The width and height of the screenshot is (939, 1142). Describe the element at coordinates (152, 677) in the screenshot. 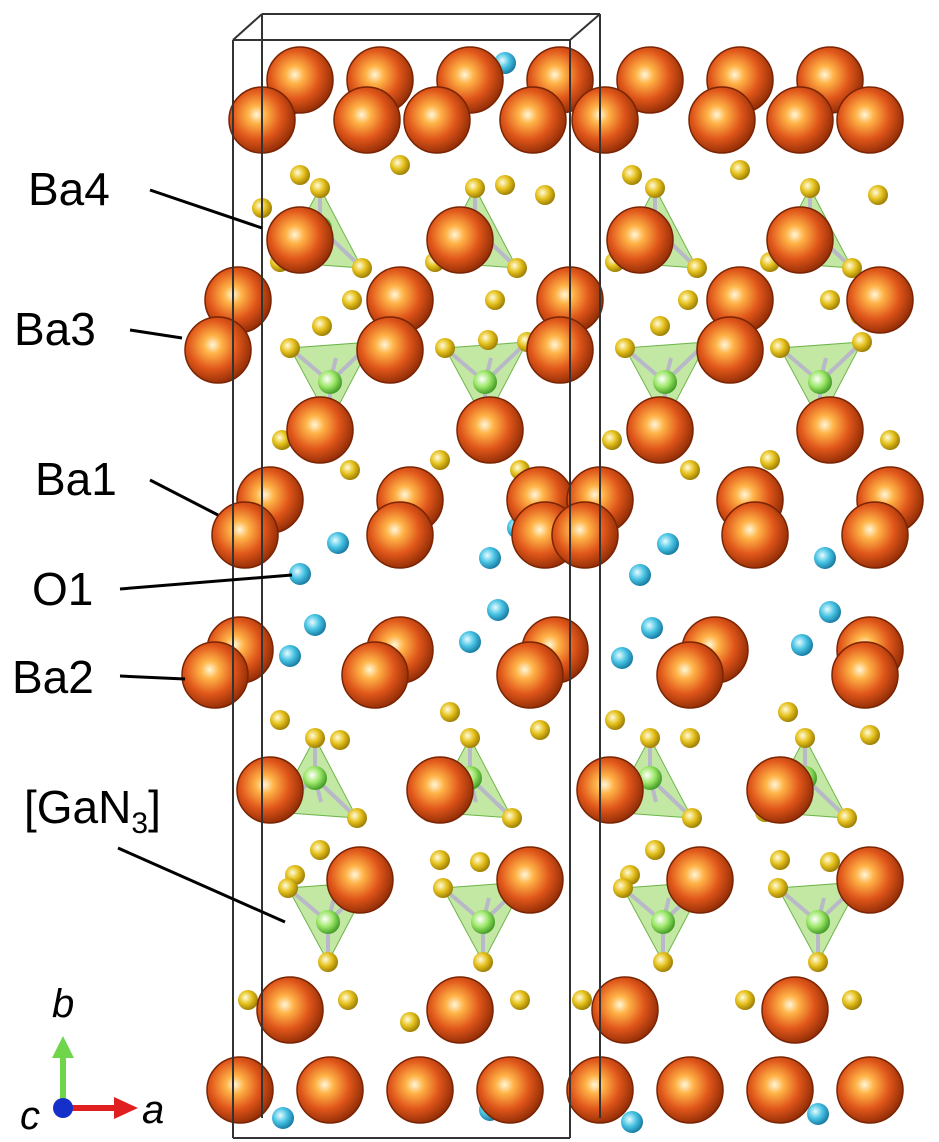

I see `leader-ba2` at that location.